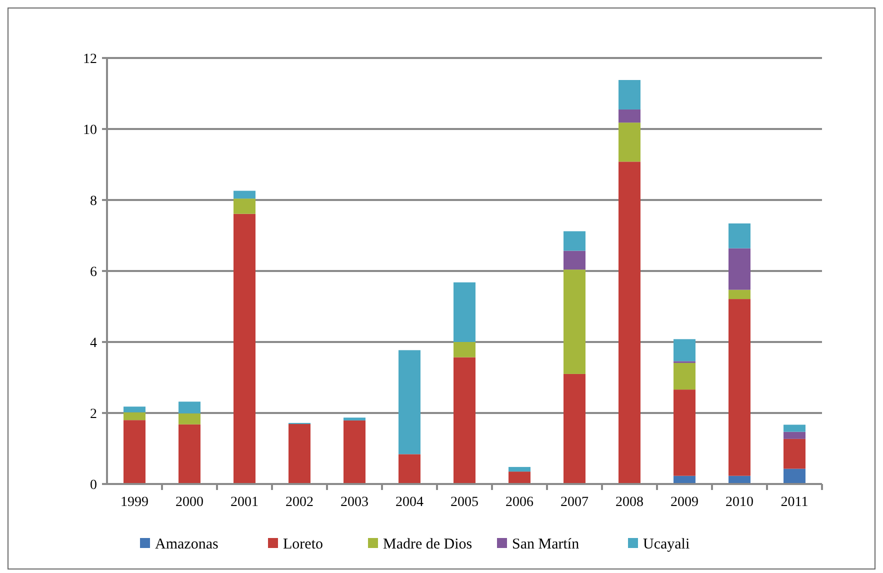 This screenshot has width=883, height=573. What do you see at coordinates (134, 502) in the screenshot?
I see `x-tick-label: 1999` at bounding box center [134, 502].